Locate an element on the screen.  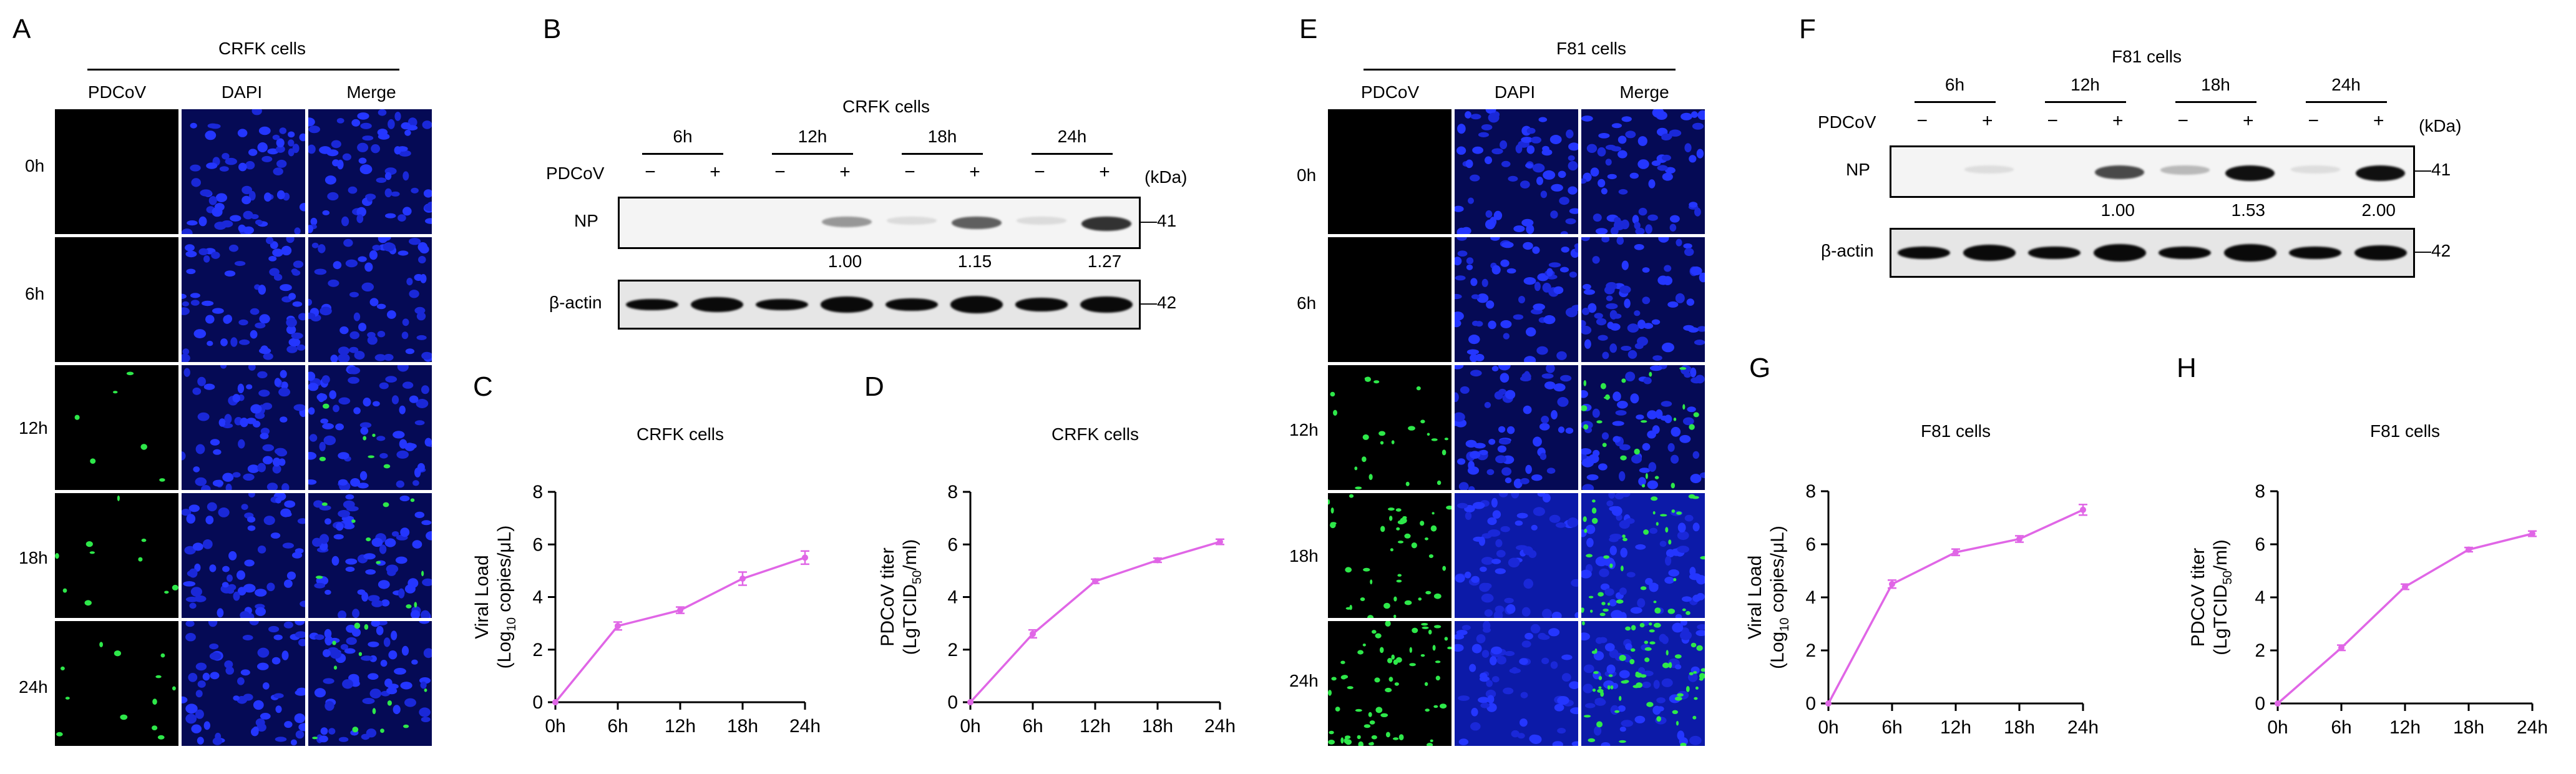
pdcov-sign-3: + is located at coordinates (2118, 120).